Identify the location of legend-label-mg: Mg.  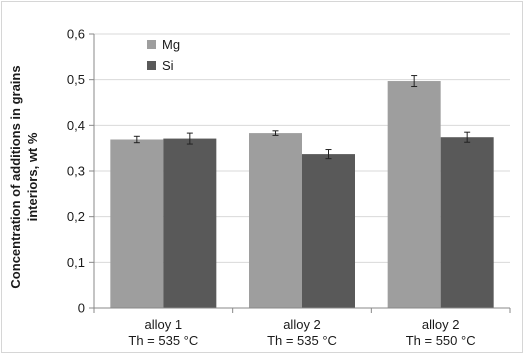
(171, 44).